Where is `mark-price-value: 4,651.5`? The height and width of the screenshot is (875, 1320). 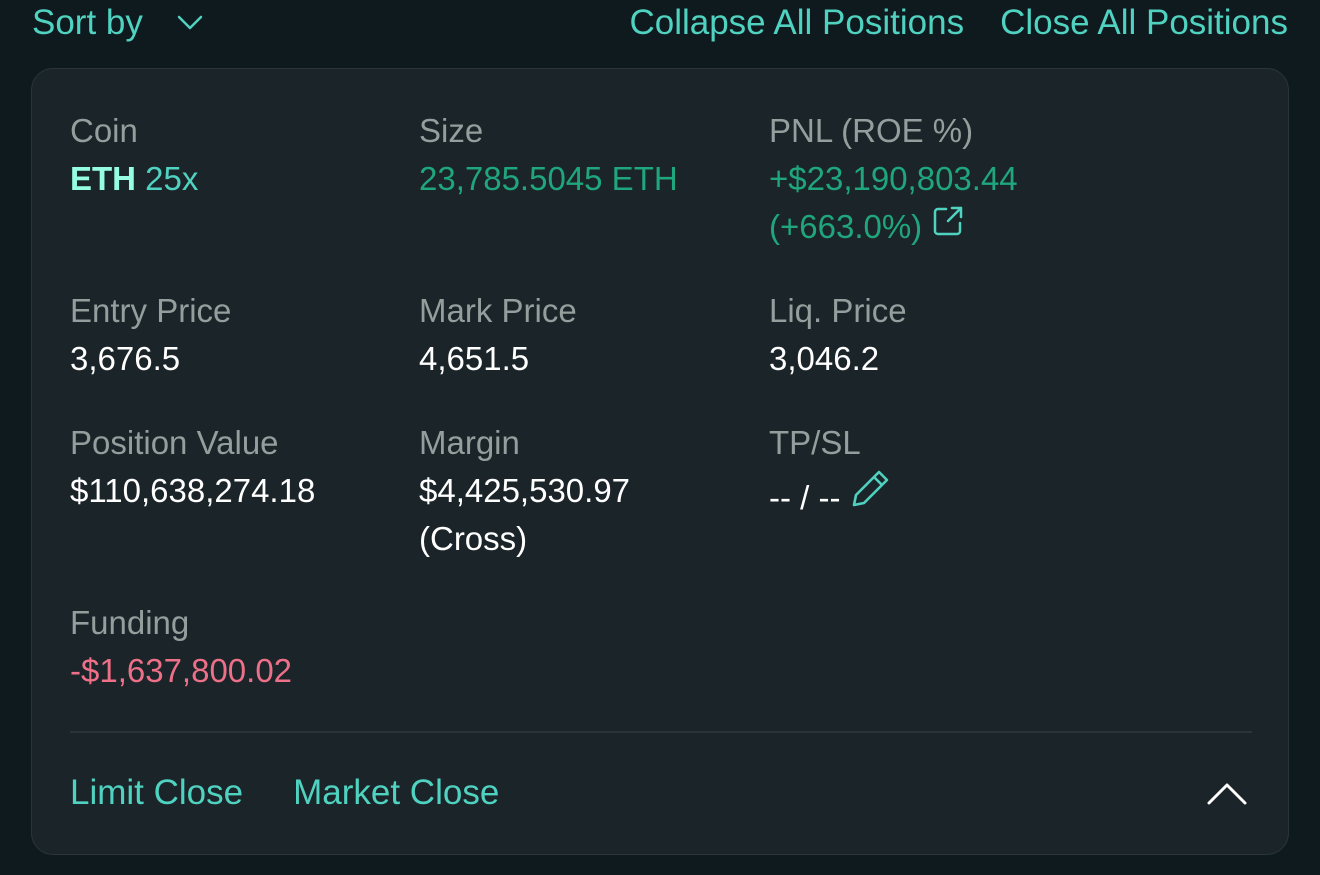 mark-price-value: 4,651.5 is located at coordinates (474, 358).